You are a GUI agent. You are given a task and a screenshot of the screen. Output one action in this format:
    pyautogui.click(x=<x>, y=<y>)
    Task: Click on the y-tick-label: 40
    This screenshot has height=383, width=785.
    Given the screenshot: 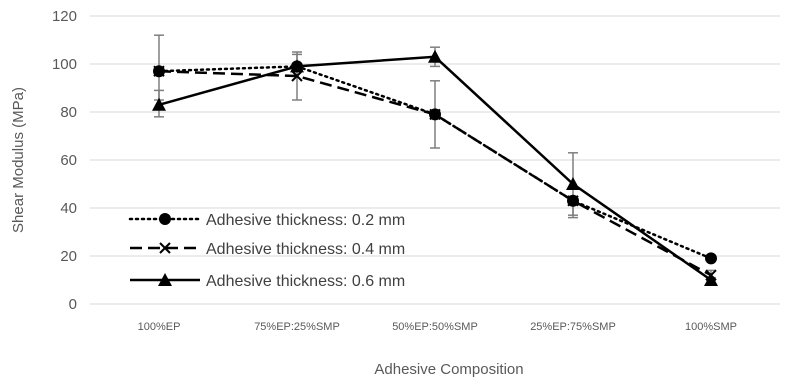 What is the action you would take?
    pyautogui.click(x=68, y=208)
    